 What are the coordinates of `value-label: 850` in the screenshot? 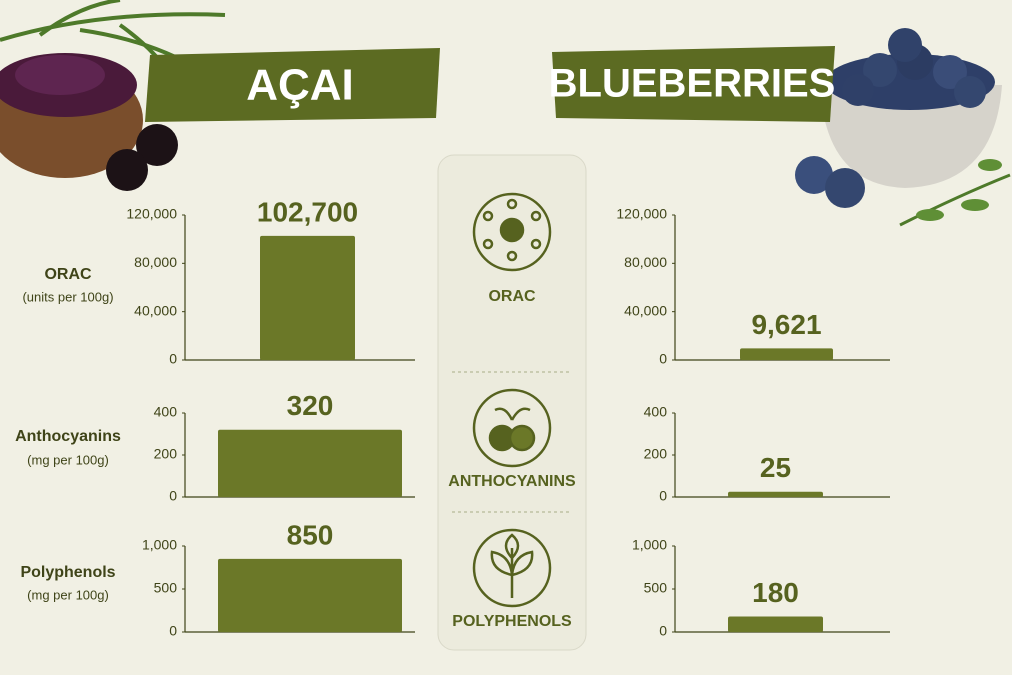 It's located at (310, 534).